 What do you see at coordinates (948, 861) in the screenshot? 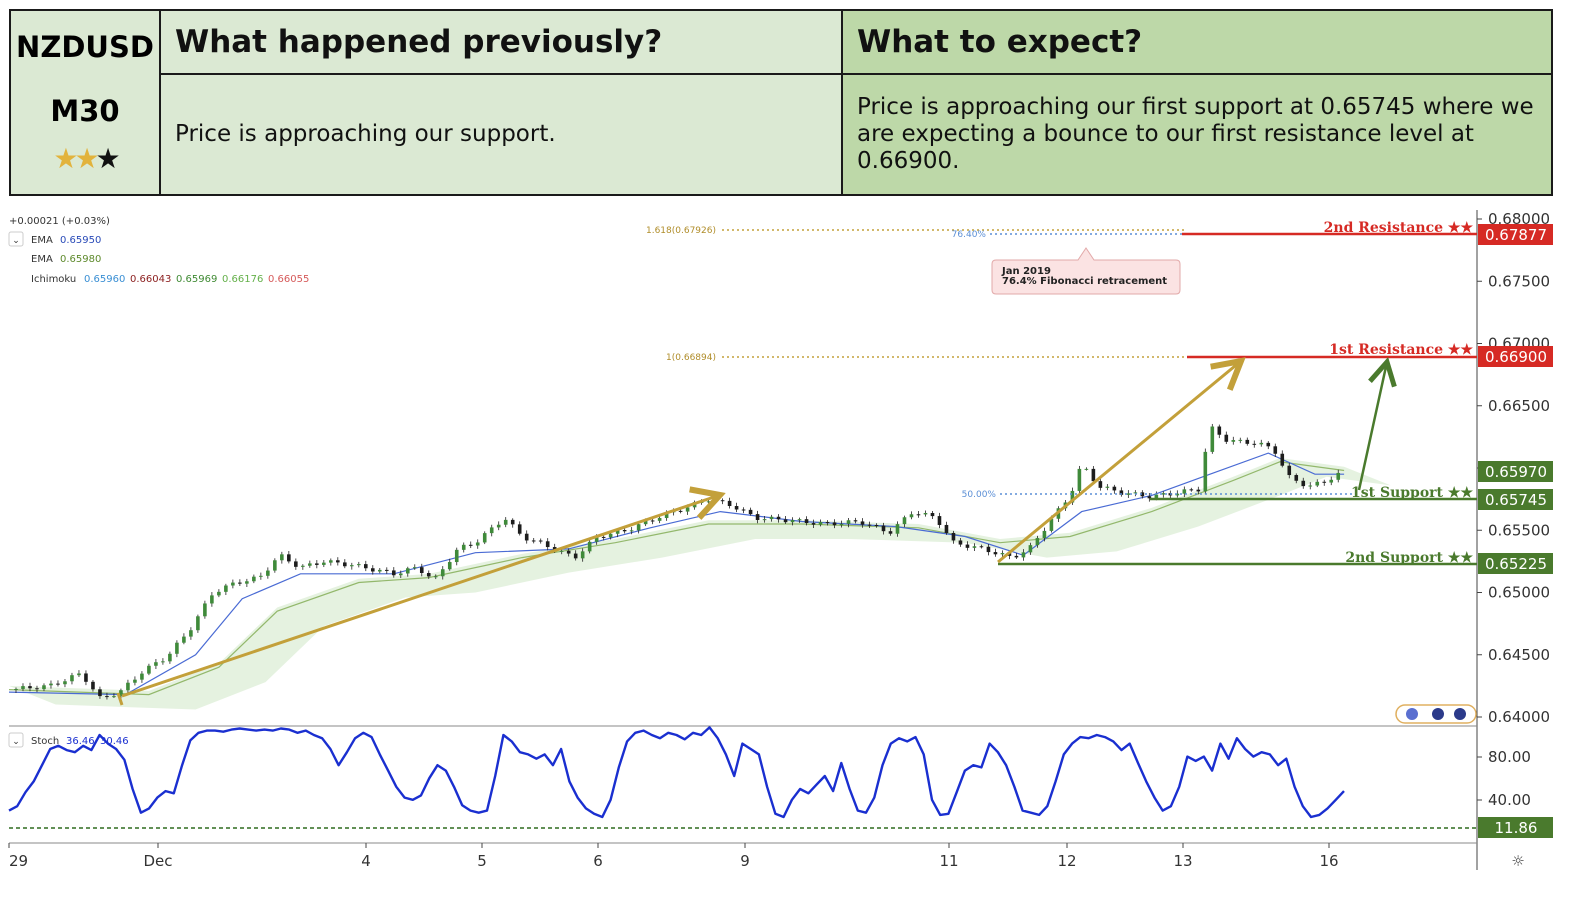
I see `time-tick-label: 11` at bounding box center [948, 861].